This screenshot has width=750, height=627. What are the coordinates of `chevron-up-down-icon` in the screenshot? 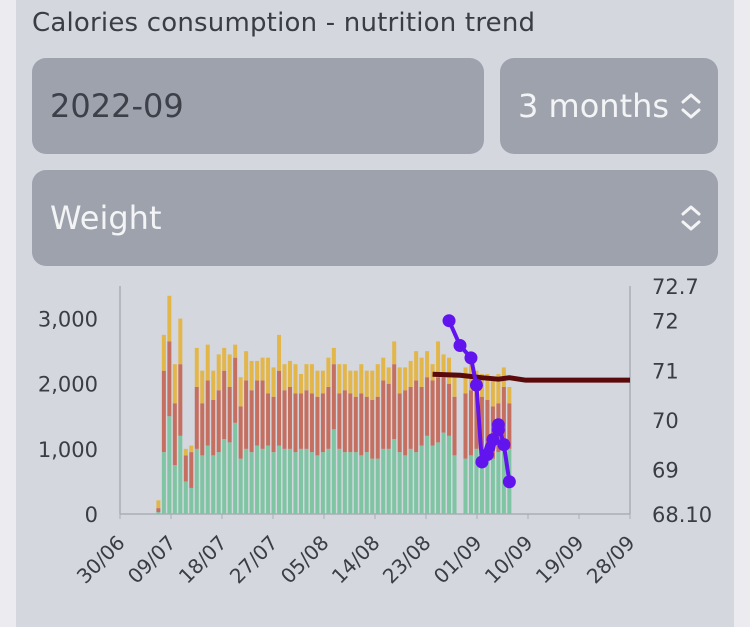 It's located at (691, 218).